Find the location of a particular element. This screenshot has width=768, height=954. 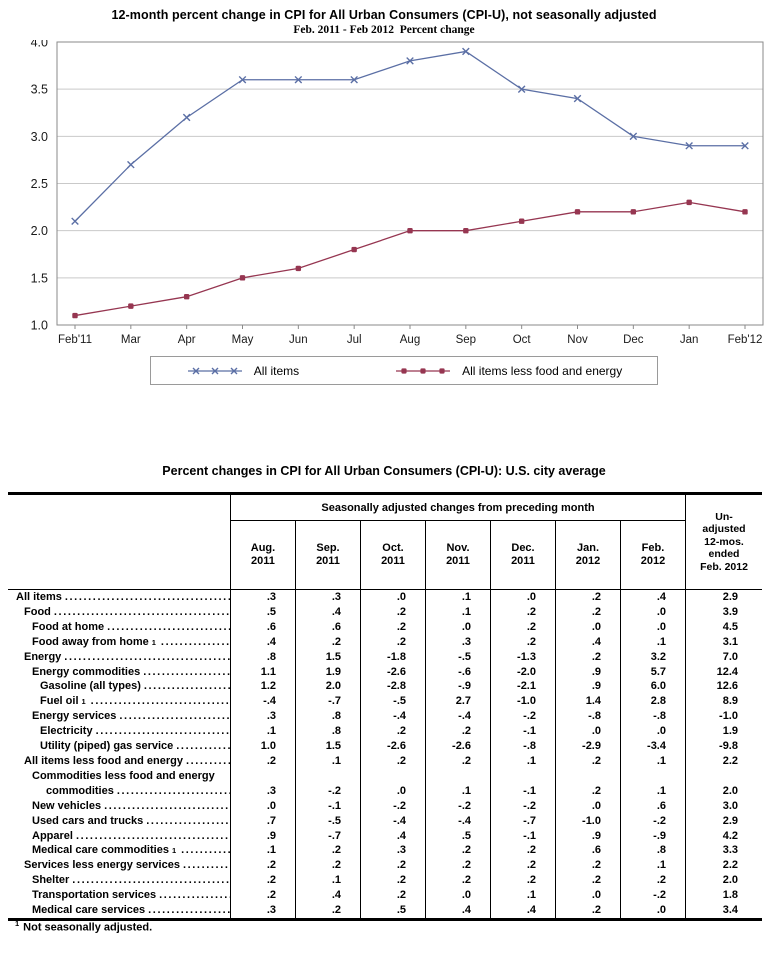

column-header: Jan. 2012 is located at coordinates (587, 555).